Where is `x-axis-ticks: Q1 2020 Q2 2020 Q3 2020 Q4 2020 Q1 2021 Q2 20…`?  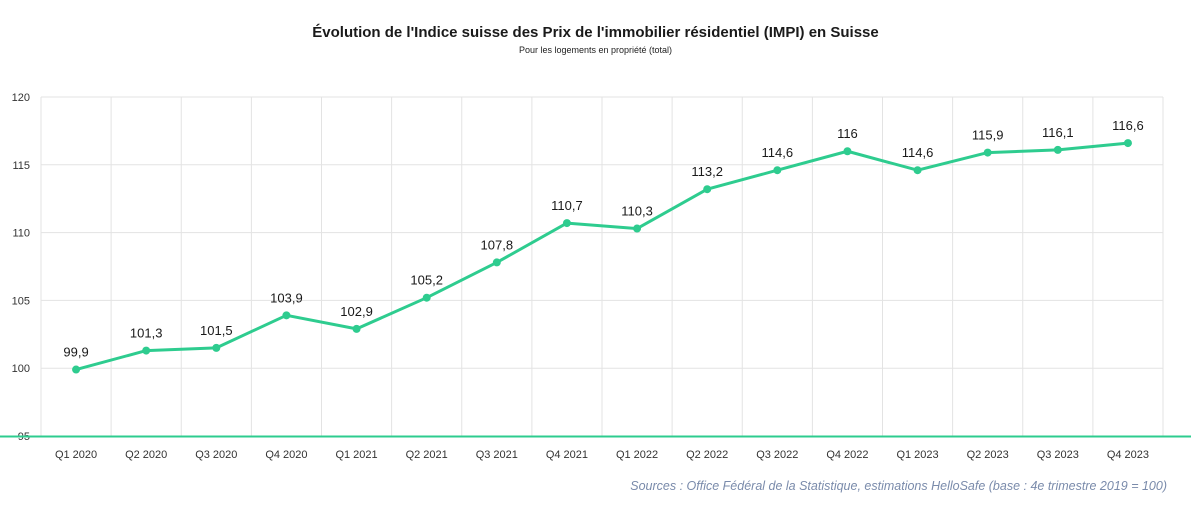 x-axis-ticks: Q1 2020 Q2 2020 Q3 2020 Q4 2020 Q1 2021 Q2 20… is located at coordinates (602, 455).